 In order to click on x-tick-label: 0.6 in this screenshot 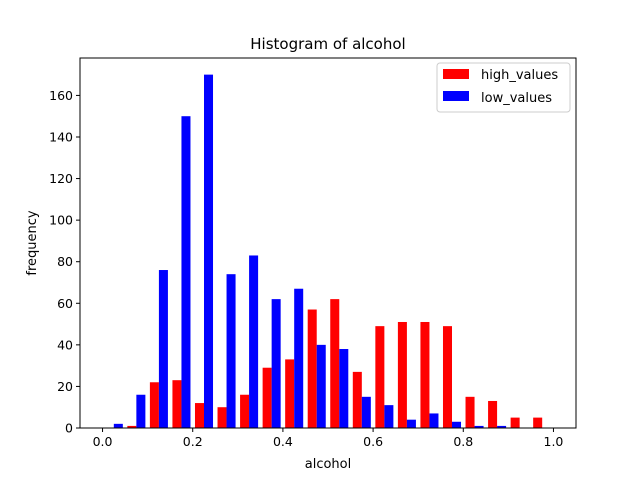, I will do `click(373, 441)`.